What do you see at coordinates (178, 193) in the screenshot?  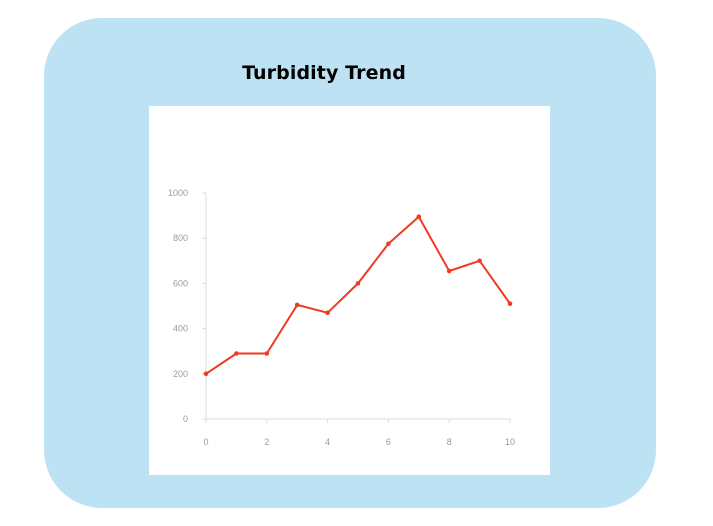 I see `y-tick-label: 1000` at bounding box center [178, 193].